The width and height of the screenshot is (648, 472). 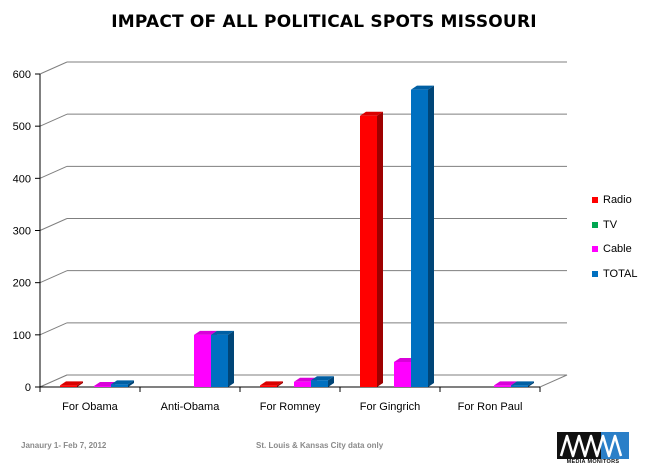 What do you see at coordinates (593, 462) in the screenshot?
I see `logo-text: MEDIA MONITORS` at bounding box center [593, 462].